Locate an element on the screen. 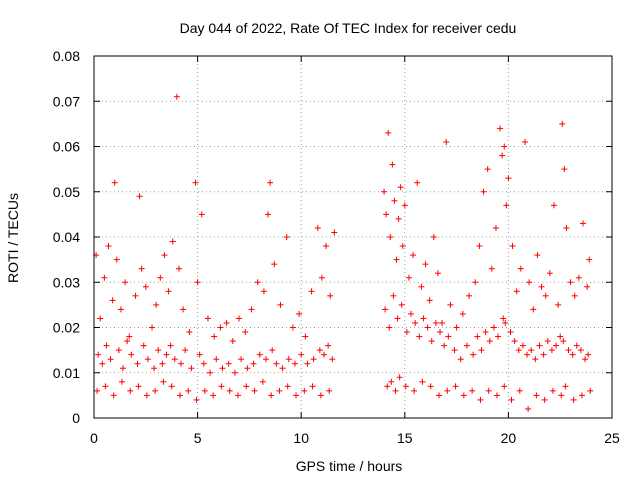 The image size is (640, 480). x-tick-label: 10 is located at coordinates (301, 438).